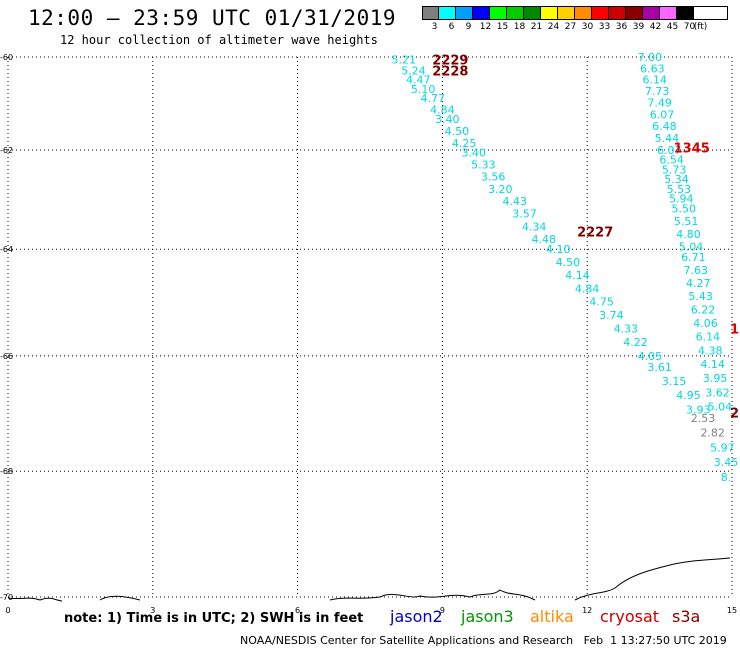 The height and width of the screenshot is (650, 740). What do you see at coordinates (638, 27) in the screenshot?
I see `colorbar-tick-label: 39` at bounding box center [638, 27].